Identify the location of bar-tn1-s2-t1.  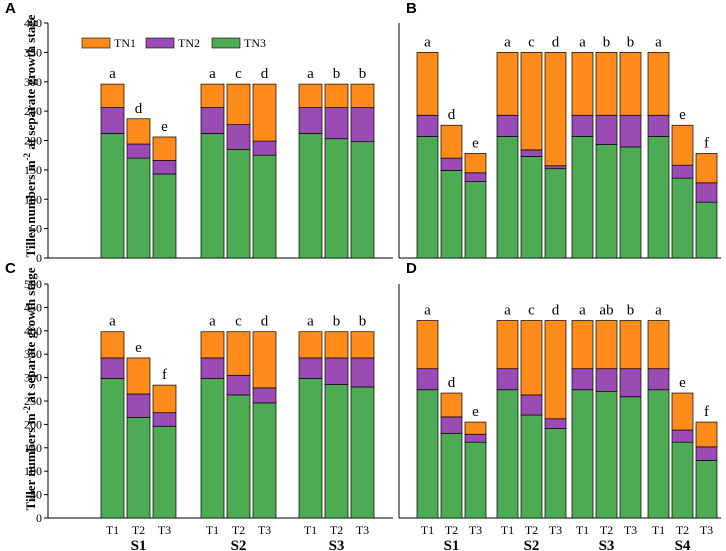
(507, 84).